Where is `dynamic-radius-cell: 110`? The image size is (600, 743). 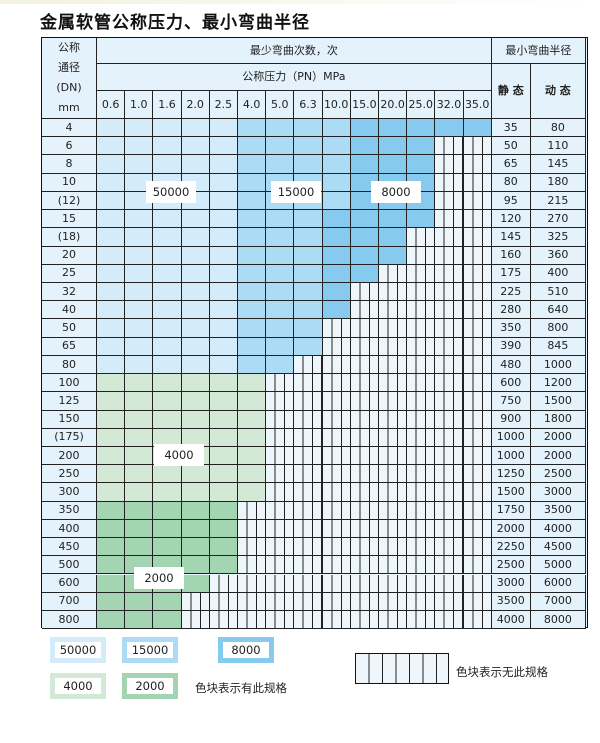
dynamic-radius-cell: 110 is located at coordinates (558, 146).